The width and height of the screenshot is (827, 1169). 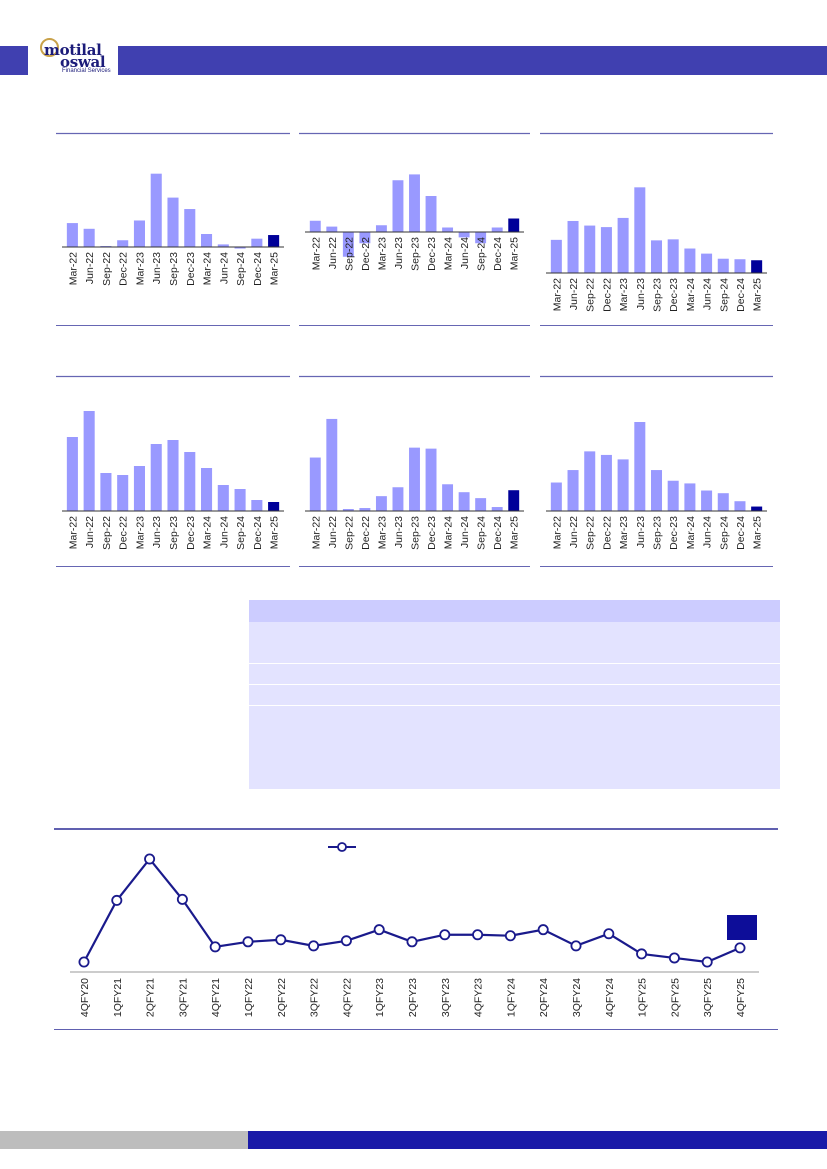 What do you see at coordinates (124, 1140) in the screenshot?
I see `footer-grey-bar` at bounding box center [124, 1140].